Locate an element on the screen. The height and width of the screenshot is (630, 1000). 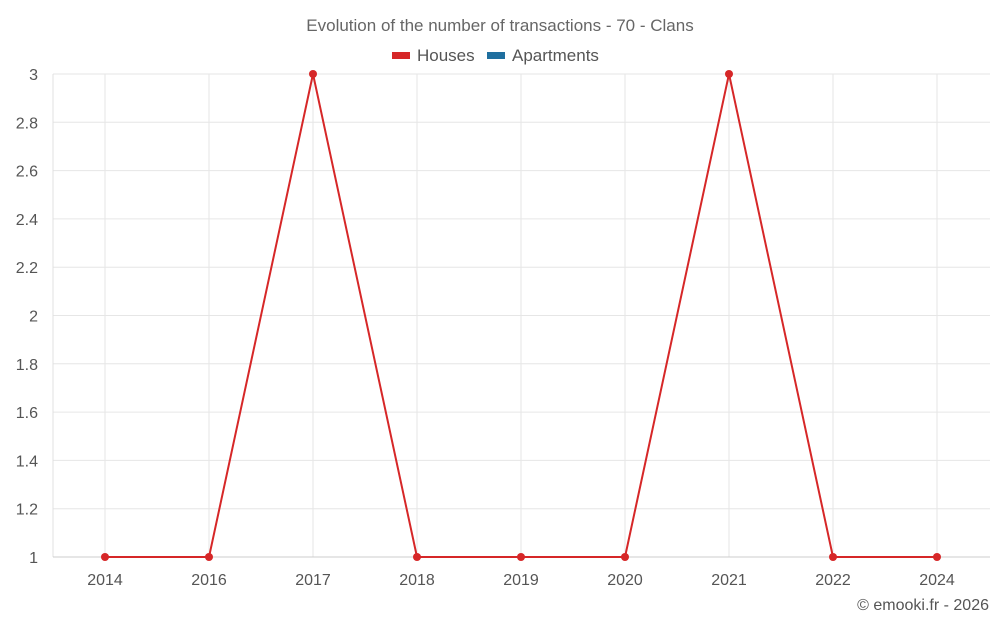
x-axis: 2014 2016 2017 2018 2019 2020 2021 2022 2024 is located at coordinates (521, 572).